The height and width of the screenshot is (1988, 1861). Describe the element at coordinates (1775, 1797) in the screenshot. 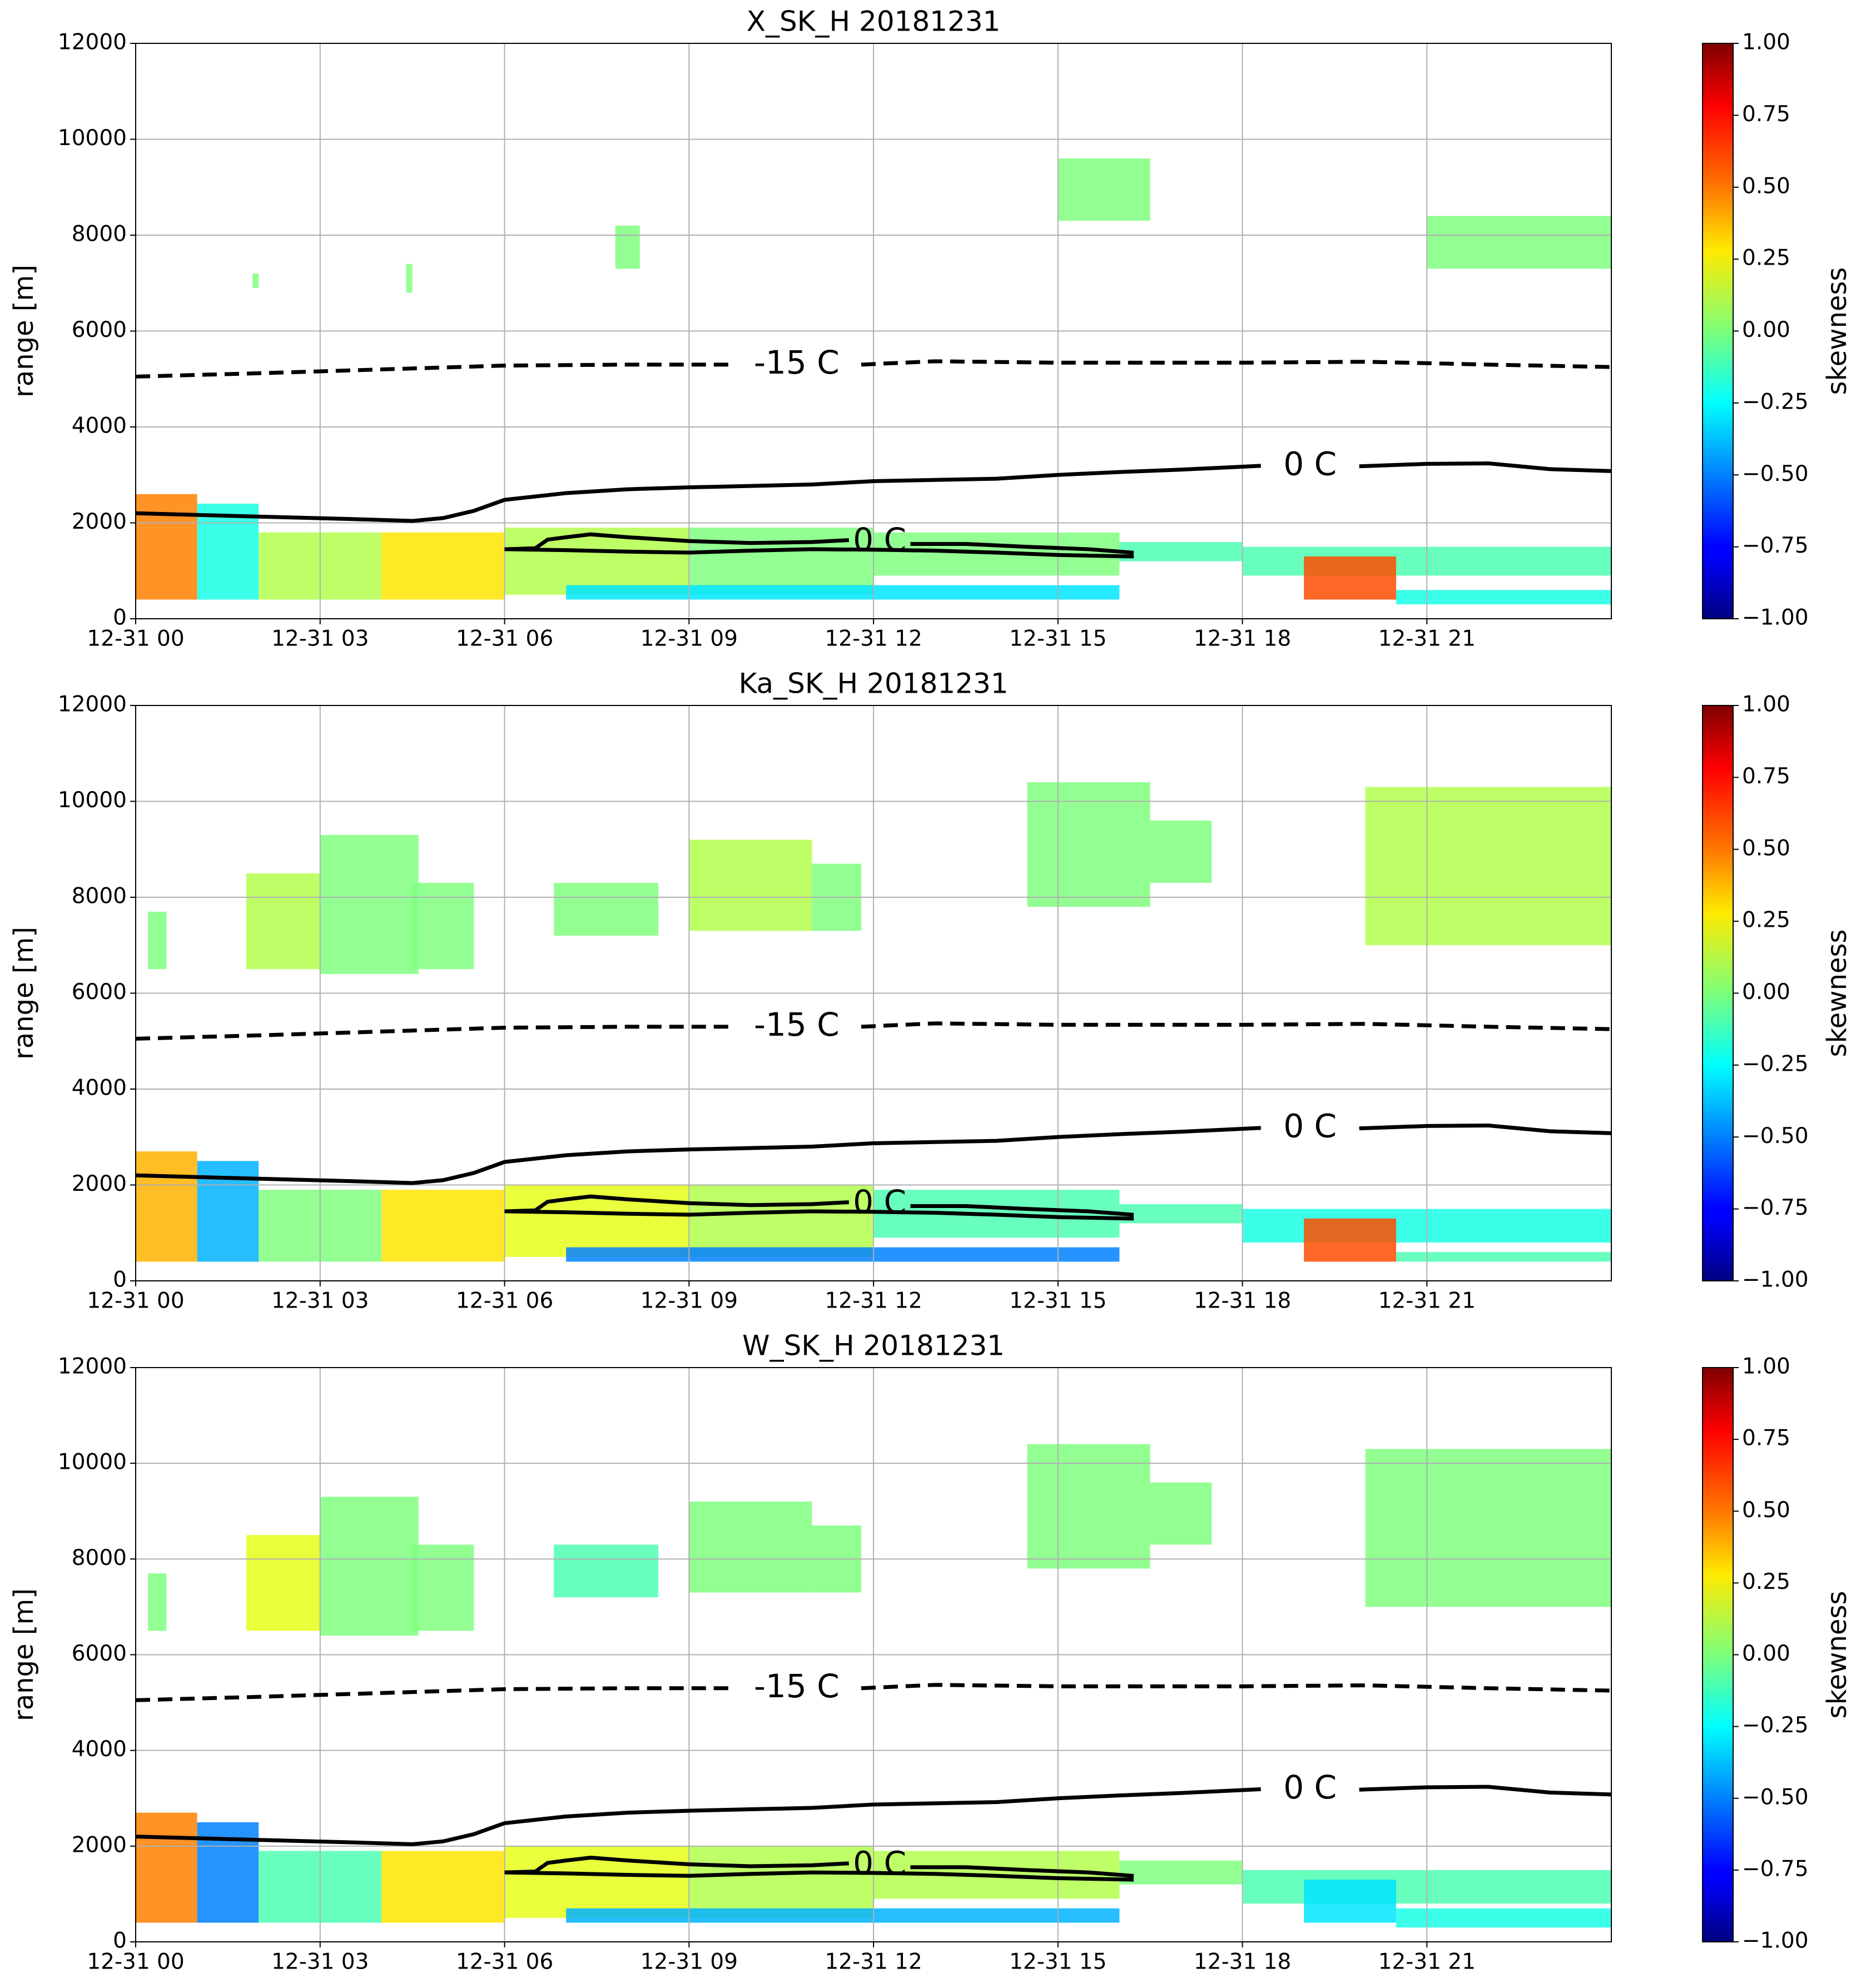

I see `colorbar-tick-label: −0.50` at that location.